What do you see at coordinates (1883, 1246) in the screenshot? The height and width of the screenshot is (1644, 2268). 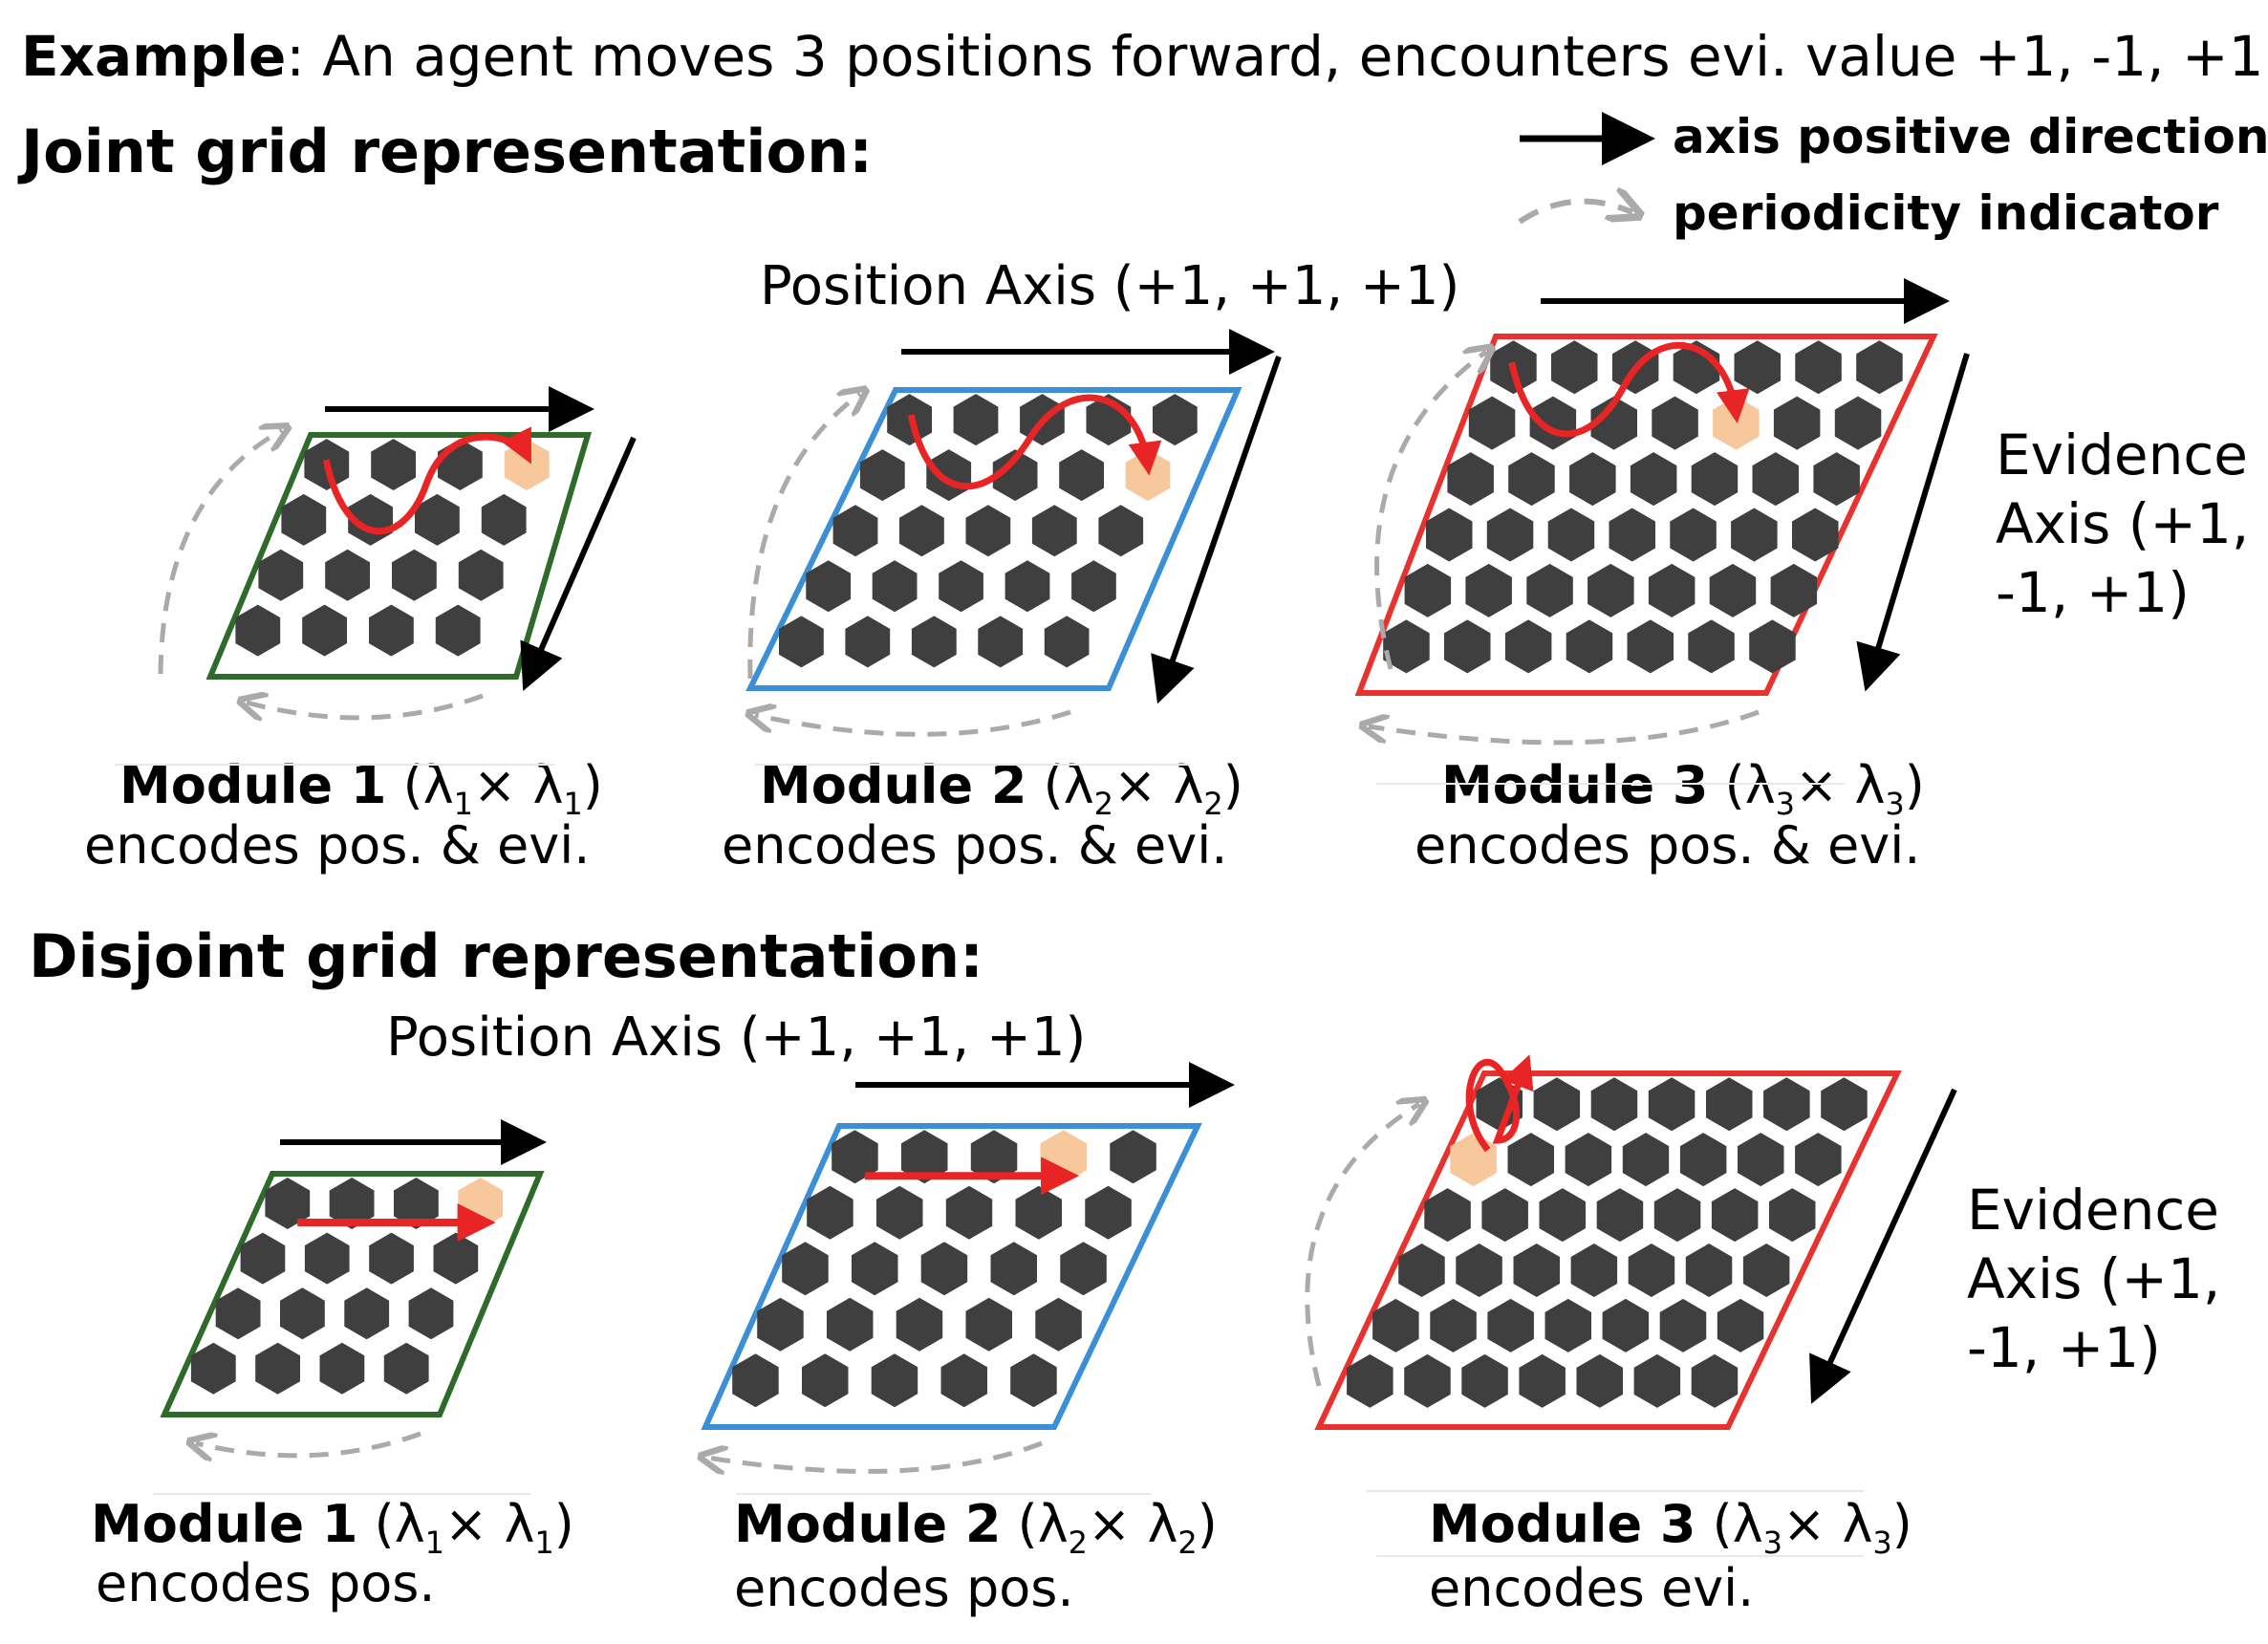 I see `disjoint-module-3-evidence-axis-arrow` at bounding box center [1883, 1246].